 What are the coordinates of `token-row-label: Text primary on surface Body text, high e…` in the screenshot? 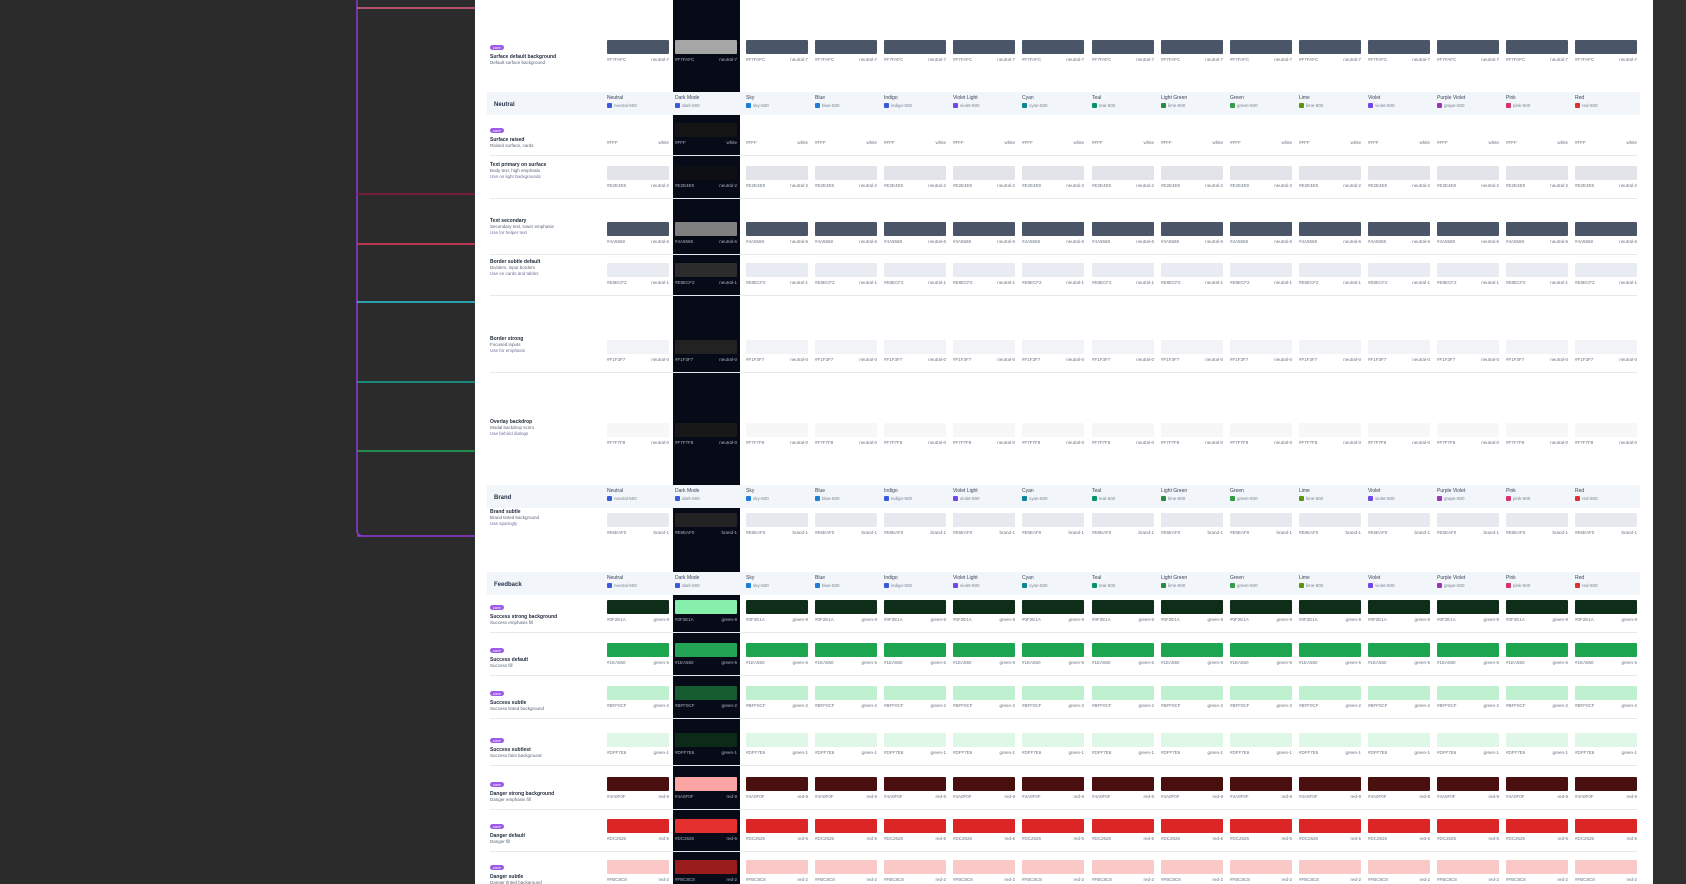 It's located at (543, 170).